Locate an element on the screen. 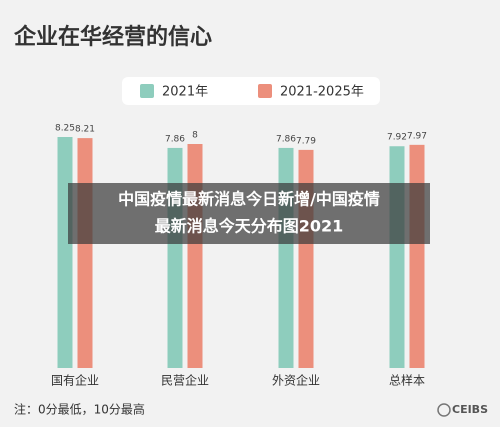  value-label: 8 is located at coordinates (195, 136).